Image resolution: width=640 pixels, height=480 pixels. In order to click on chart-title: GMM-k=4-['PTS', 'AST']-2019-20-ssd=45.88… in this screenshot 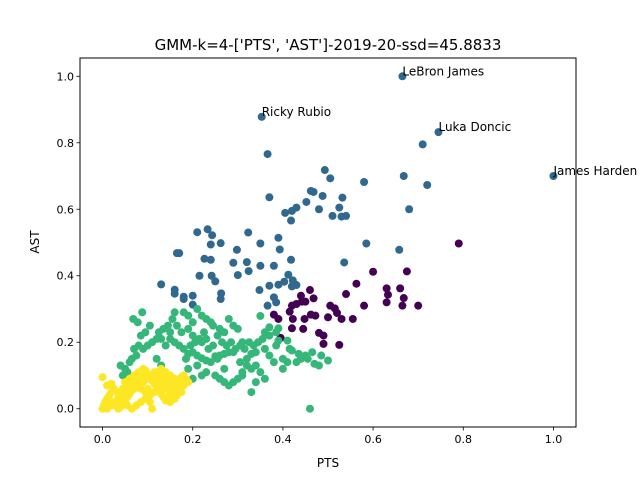, I will do `click(328, 45)`.